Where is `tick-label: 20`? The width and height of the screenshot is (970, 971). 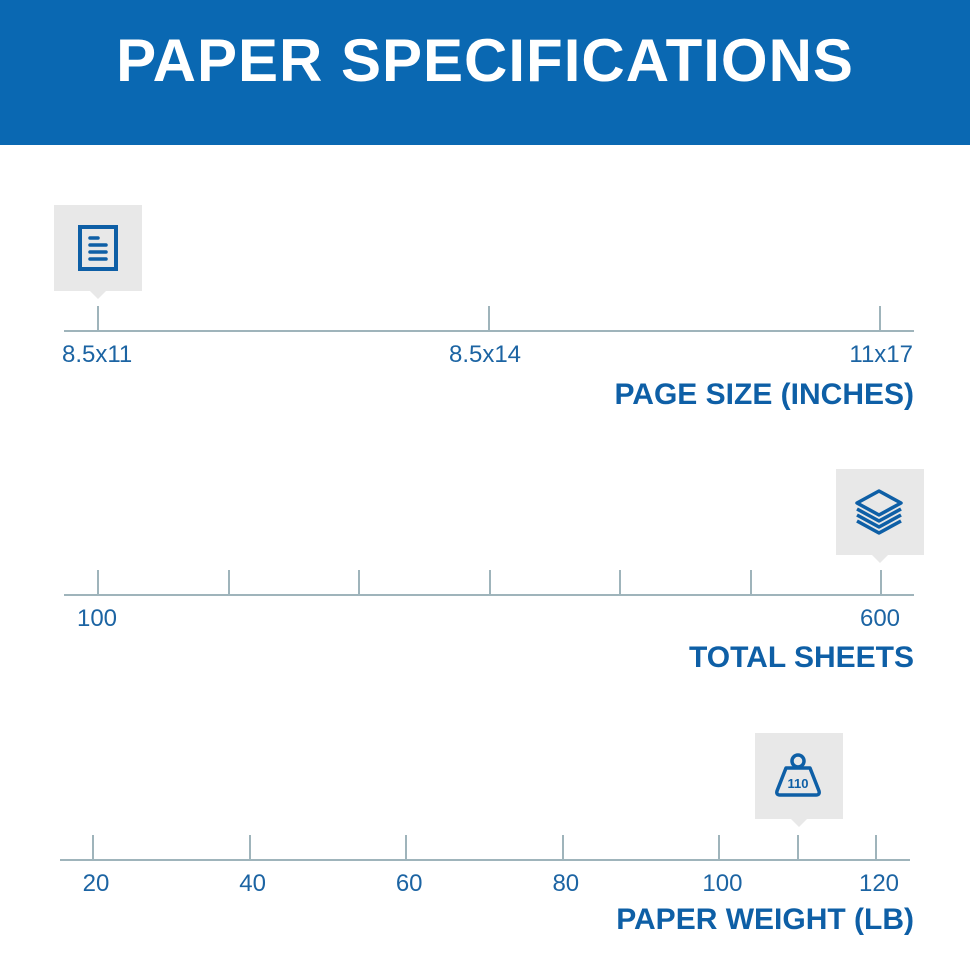 tick-label: 20 is located at coordinates (96, 883).